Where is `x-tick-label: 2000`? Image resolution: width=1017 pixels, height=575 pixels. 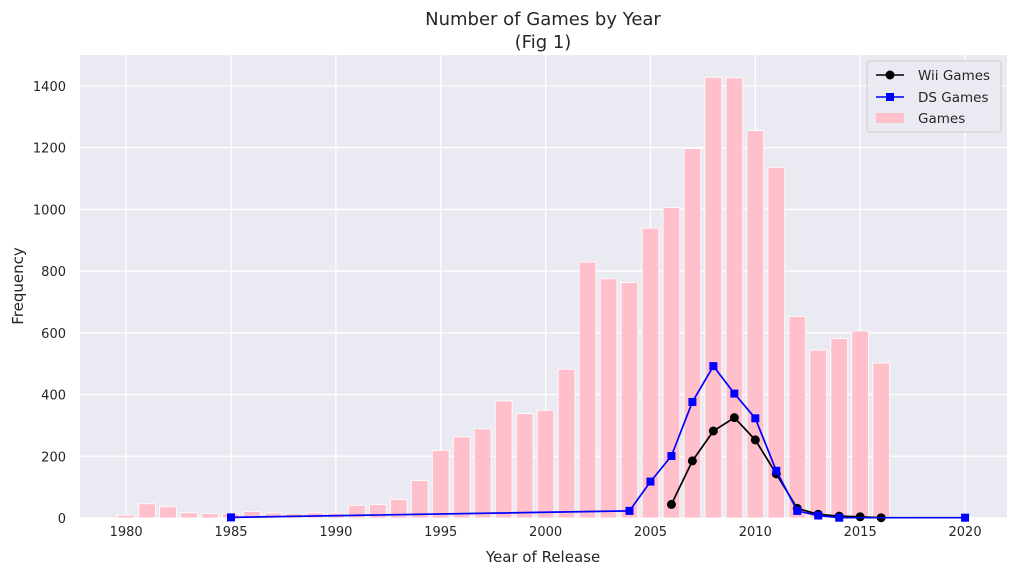 x-tick-label: 2000 is located at coordinates (545, 532).